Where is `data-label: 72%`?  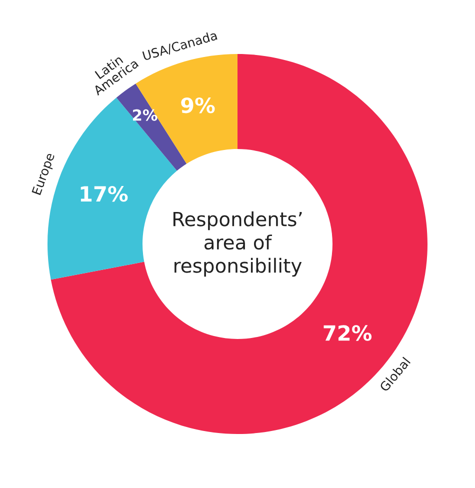
data-label: 72% is located at coordinates (348, 333).